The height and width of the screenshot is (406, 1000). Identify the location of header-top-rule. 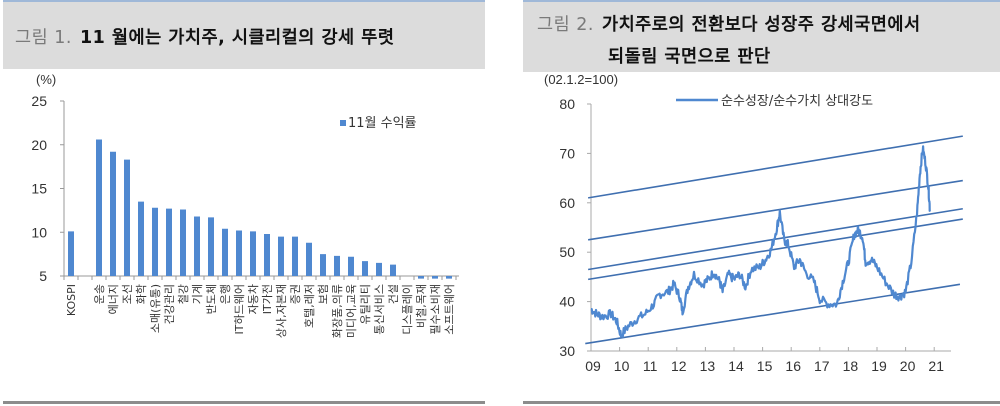
(761, 1).